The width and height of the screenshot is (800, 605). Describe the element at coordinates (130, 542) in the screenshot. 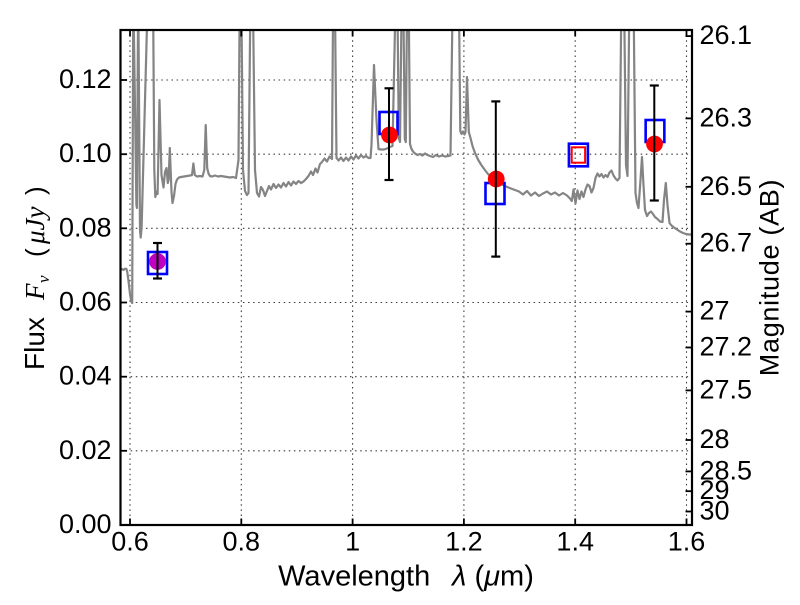

I see `svg-text: 0.6` at that location.